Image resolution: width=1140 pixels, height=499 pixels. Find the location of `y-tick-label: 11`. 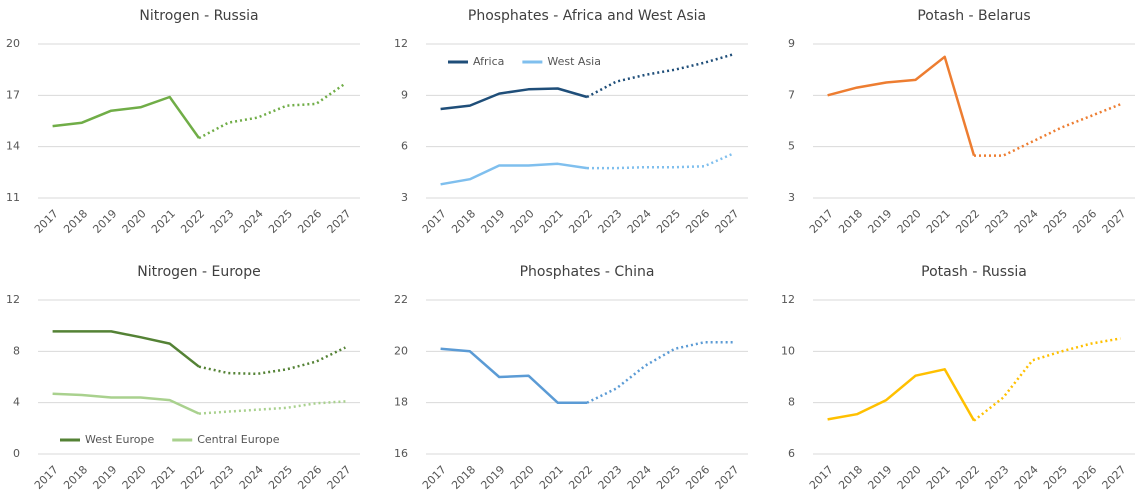

y-tick-label: 11 is located at coordinates (13, 197).